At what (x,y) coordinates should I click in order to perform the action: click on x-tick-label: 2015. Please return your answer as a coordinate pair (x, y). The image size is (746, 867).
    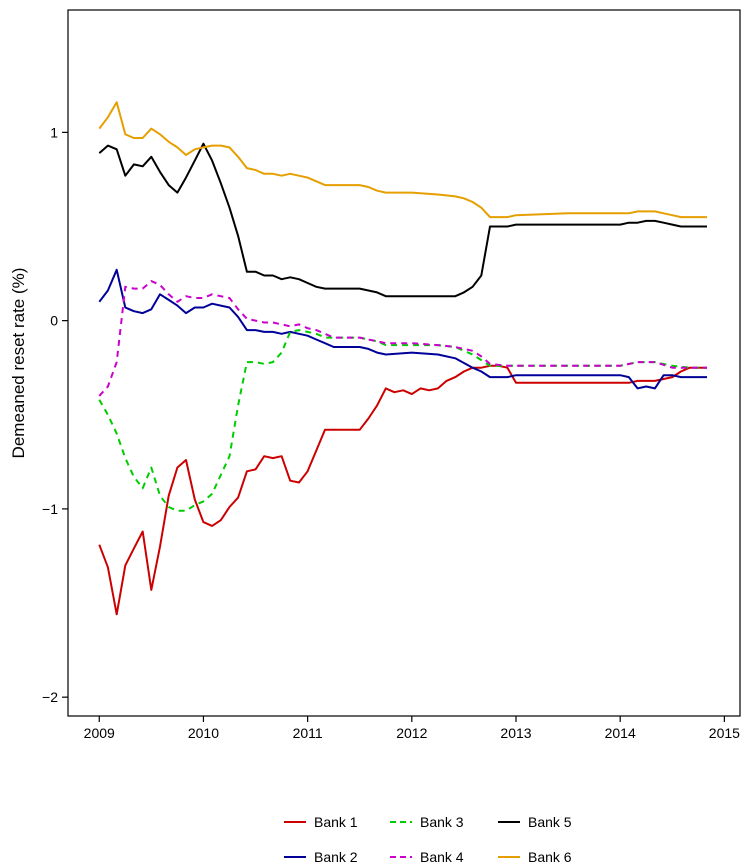
    Looking at the image, I should click on (724, 733).